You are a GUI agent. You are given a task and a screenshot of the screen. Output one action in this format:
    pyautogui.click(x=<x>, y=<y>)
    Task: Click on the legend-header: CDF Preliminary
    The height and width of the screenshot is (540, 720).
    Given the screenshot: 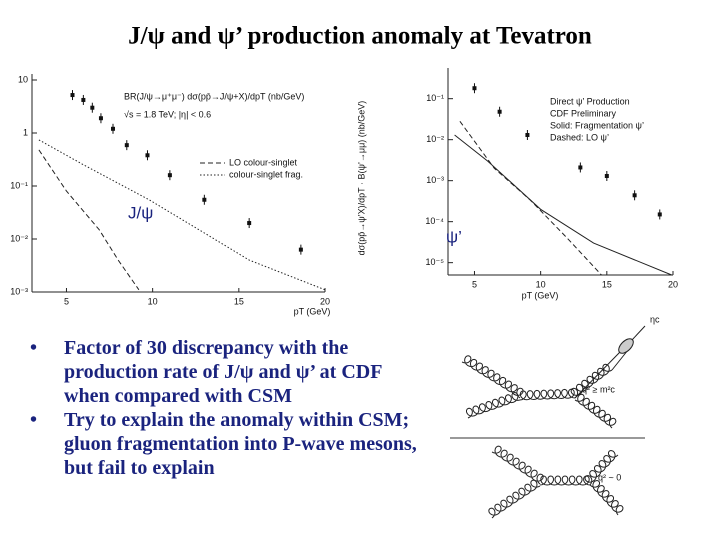 What is the action you would take?
    pyautogui.click(x=583, y=113)
    